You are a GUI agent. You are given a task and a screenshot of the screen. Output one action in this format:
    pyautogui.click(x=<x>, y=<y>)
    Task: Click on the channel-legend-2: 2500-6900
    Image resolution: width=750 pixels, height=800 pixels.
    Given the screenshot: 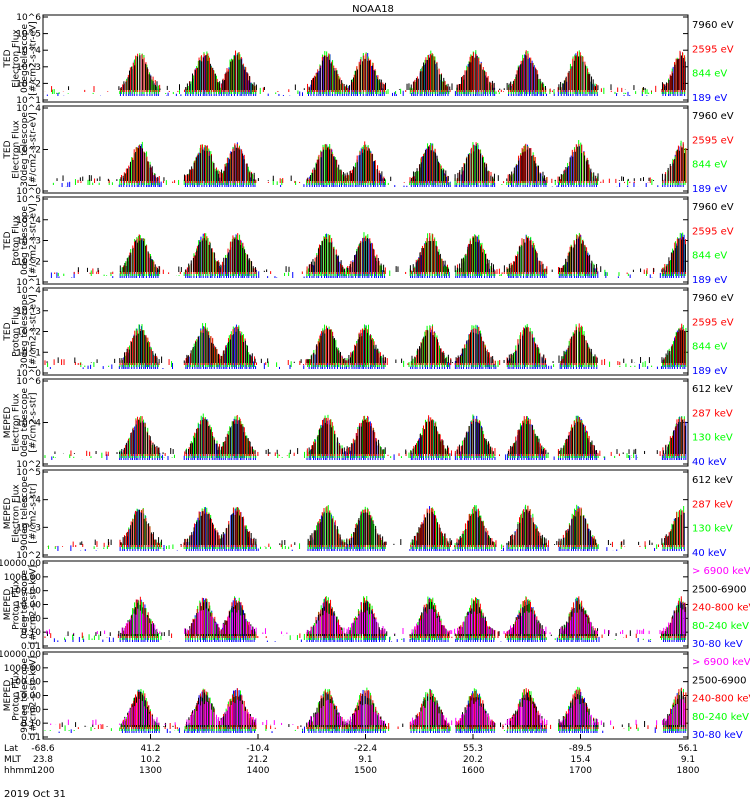 What is the action you would take?
    pyautogui.click(x=719, y=589)
    